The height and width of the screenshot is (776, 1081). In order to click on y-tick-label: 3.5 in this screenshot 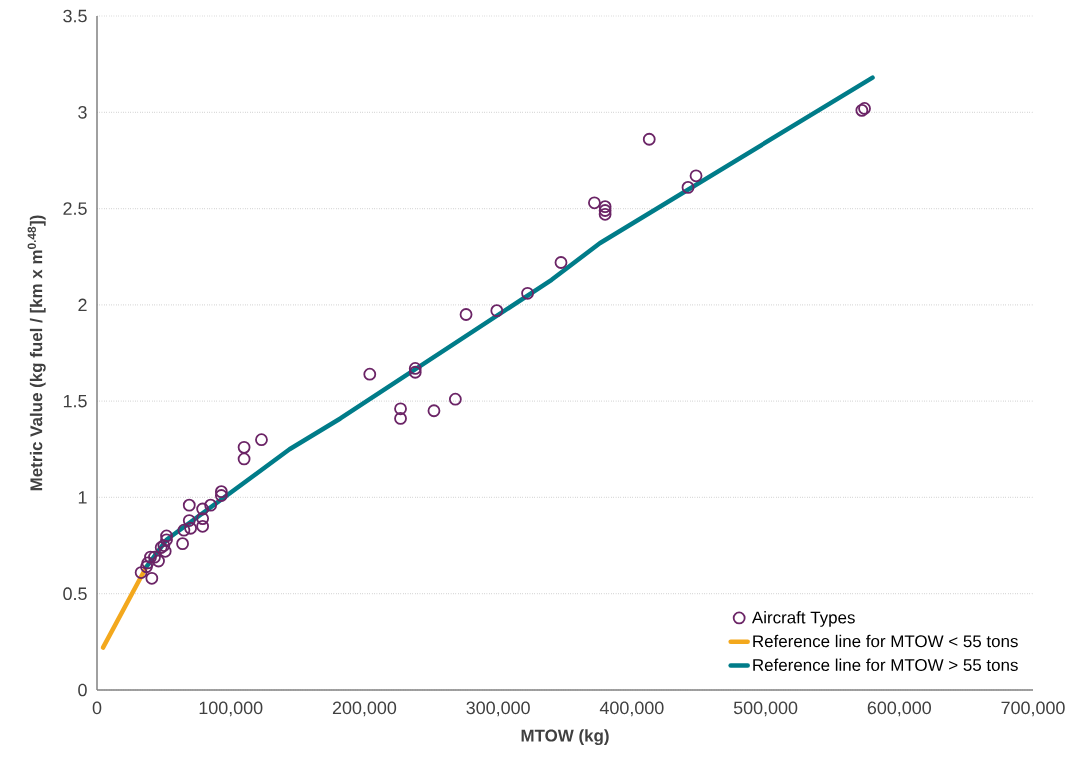, I will do `click(75, 16)`.